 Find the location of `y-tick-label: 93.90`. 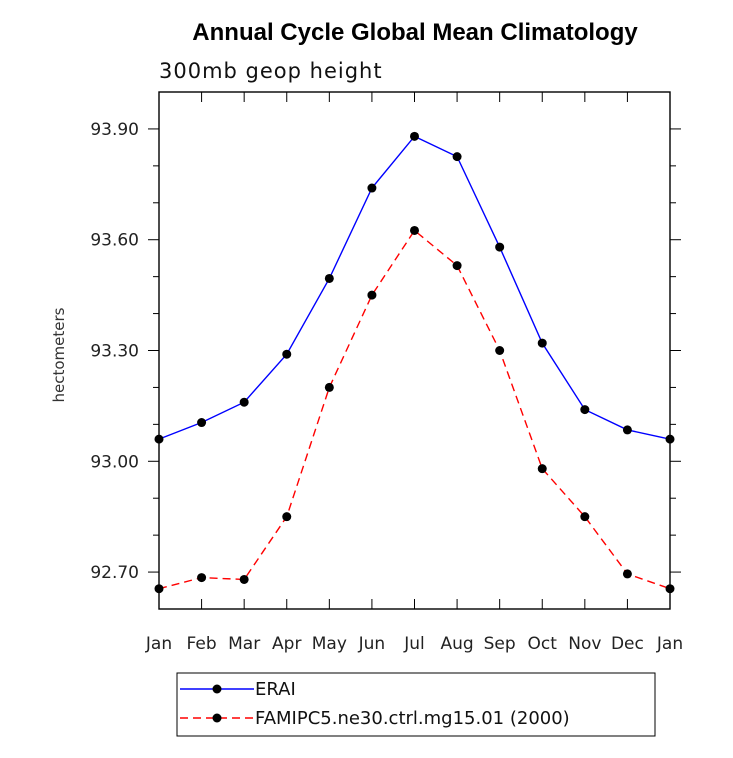

y-tick-label: 93.90 is located at coordinates (114, 130).